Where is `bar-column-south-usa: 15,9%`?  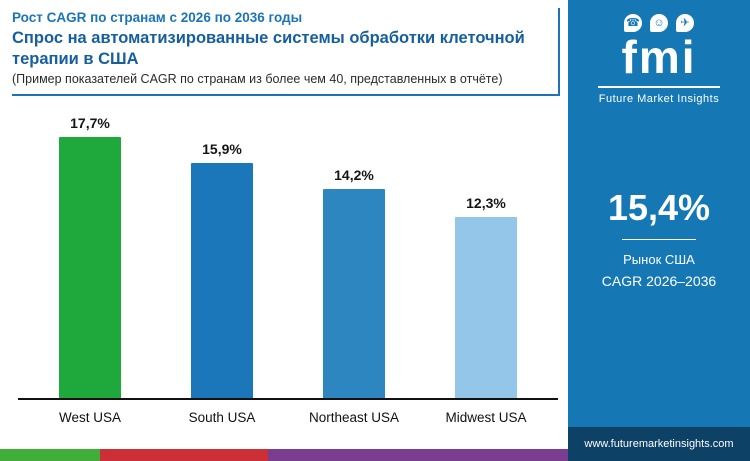
bar-column-south-usa: 15,9% is located at coordinates (222, 254).